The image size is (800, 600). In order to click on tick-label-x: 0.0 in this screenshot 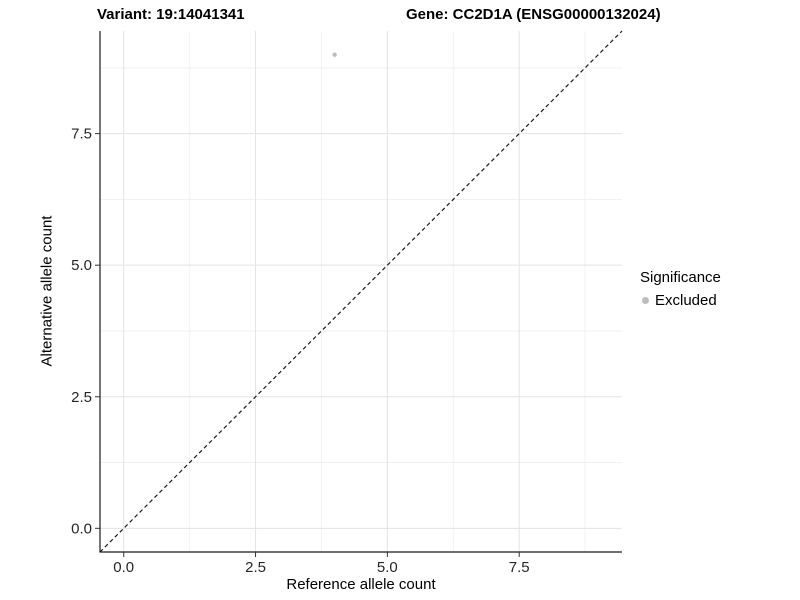, I will do `click(123, 567)`.